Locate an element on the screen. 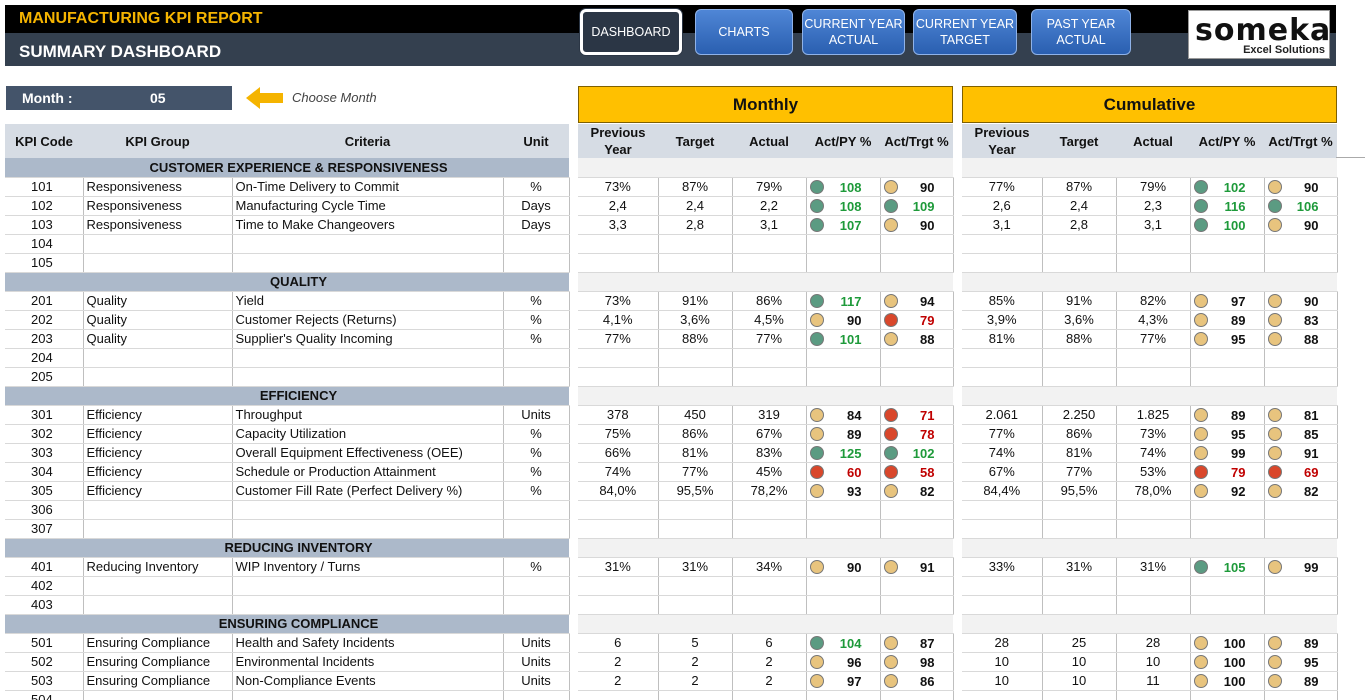 Image resolution: width=1365 pixels, height=700 pixels. nav-button-charts: CHARTS is located at coordinates (744, 32).